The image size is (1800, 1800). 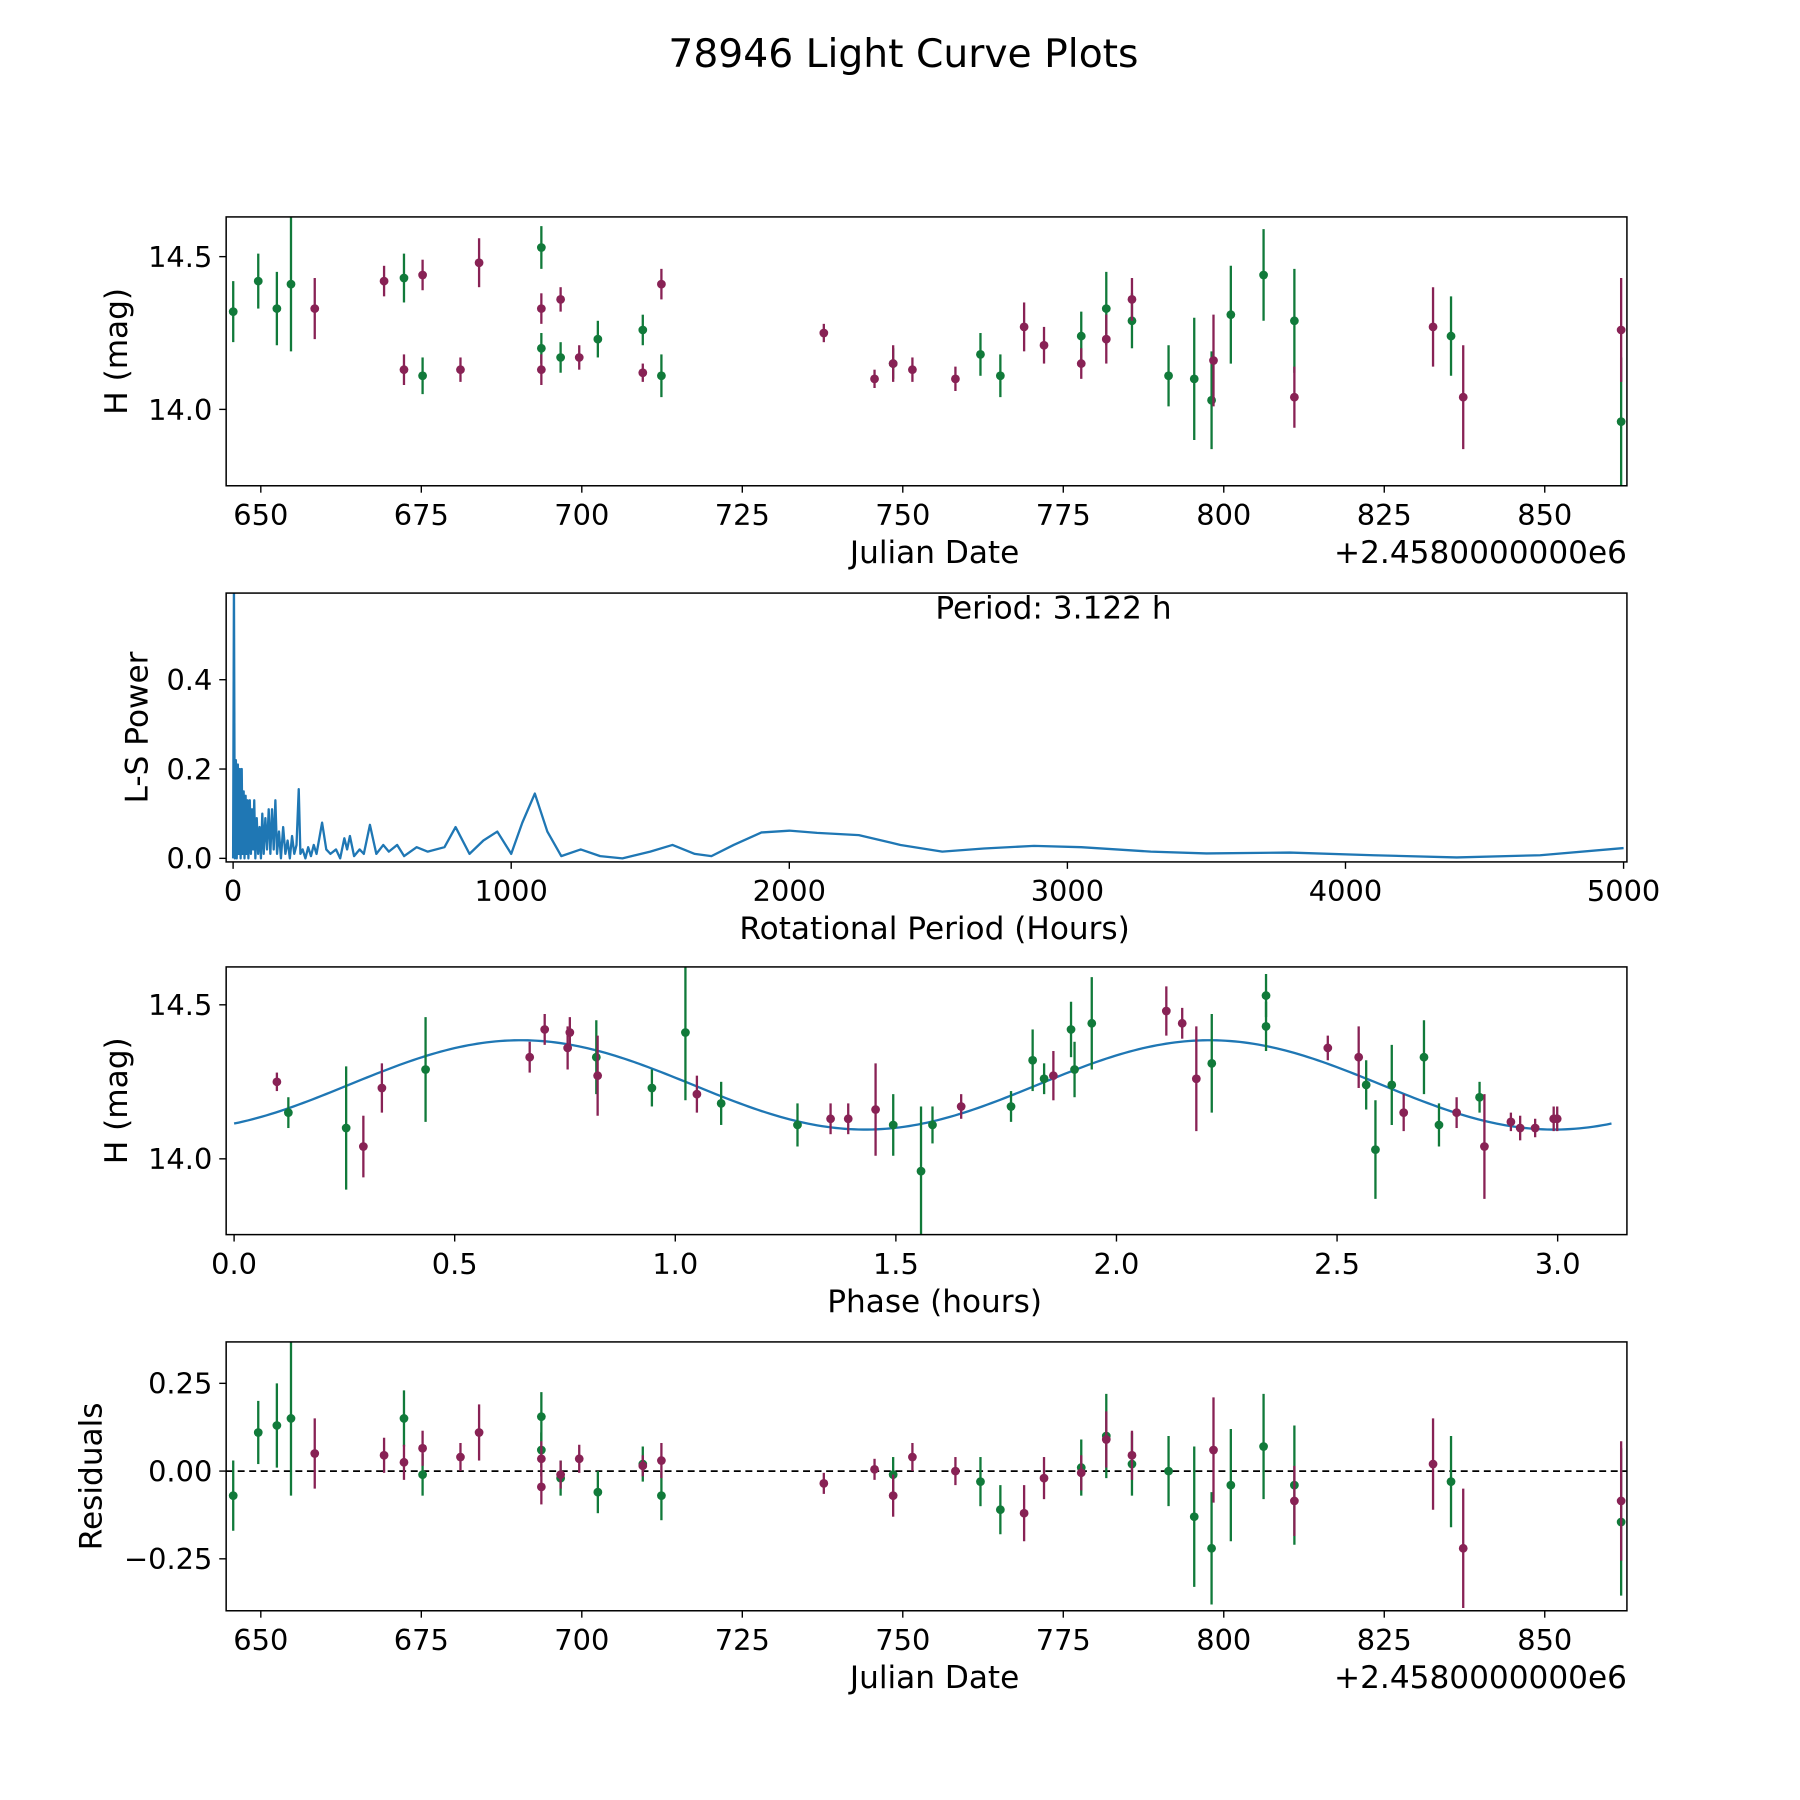 What do you see at coordinates (927, 726) in the screenshot?
I see `periodogram-plot-area` at bounding box center [927, 726].